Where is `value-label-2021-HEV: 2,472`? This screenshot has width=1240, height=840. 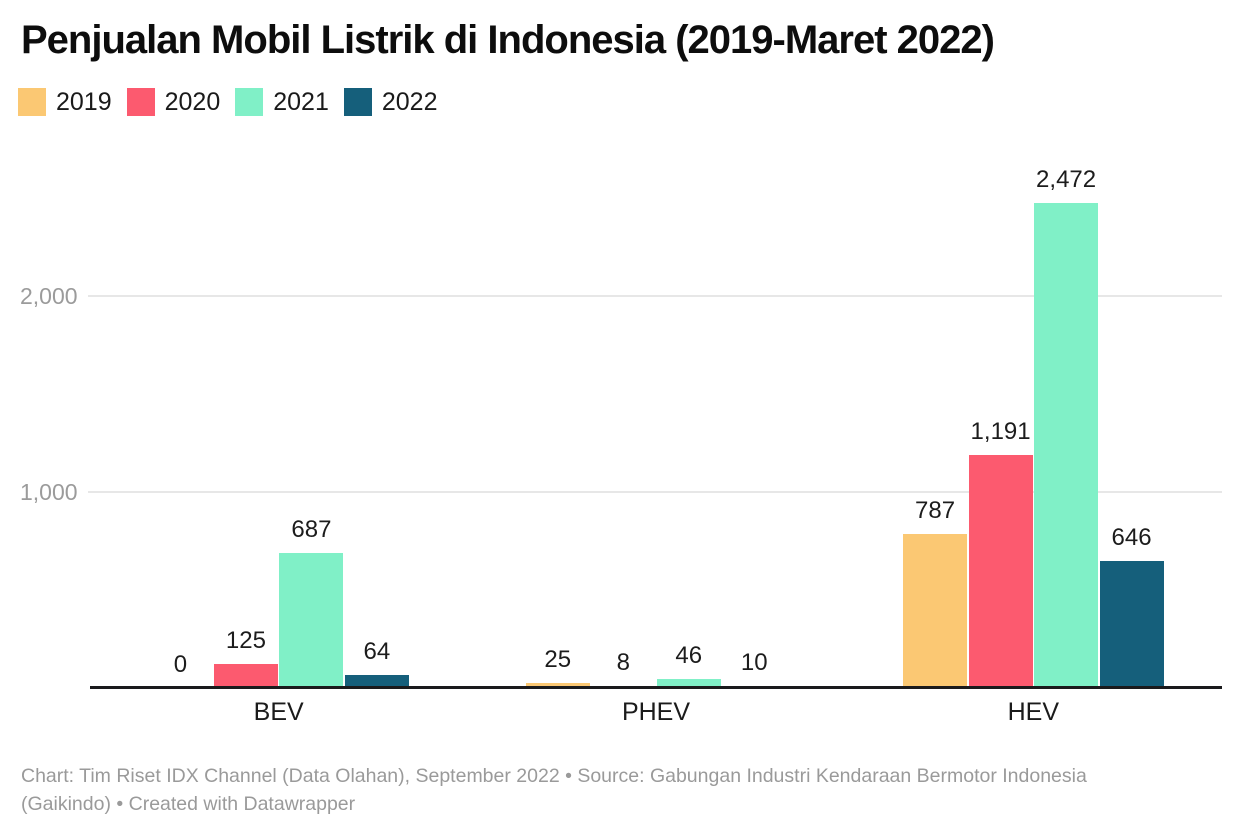 value-label-2021-HEV: 2,472 is located at coordinates (1066, 180).